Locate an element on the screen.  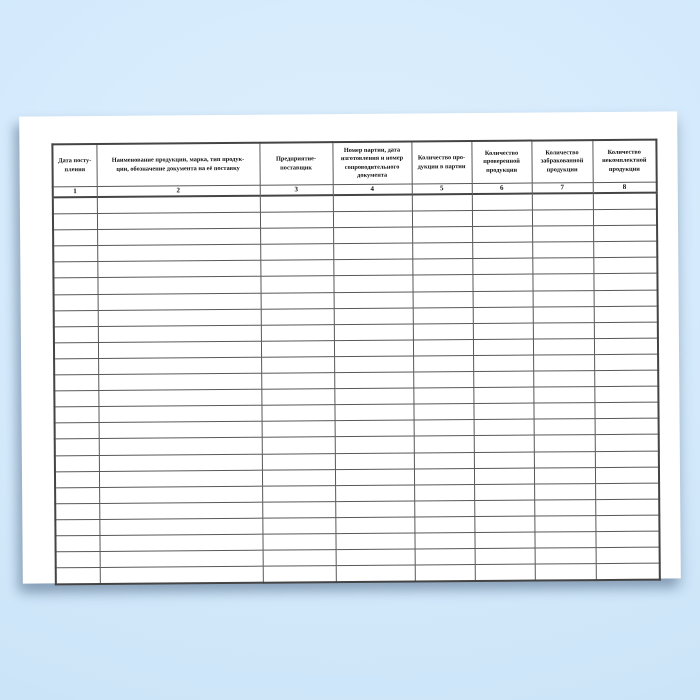
column-number-1: 1 is located at coordinates (74, 192).